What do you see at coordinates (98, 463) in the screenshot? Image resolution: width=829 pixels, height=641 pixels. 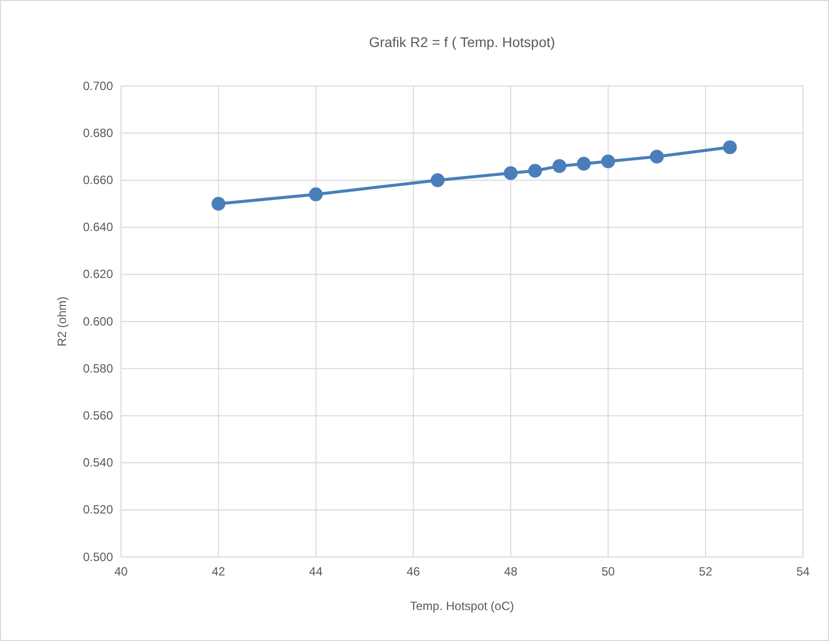 I see `y-tick-label: 0.540` at bounding box center [98, 463].